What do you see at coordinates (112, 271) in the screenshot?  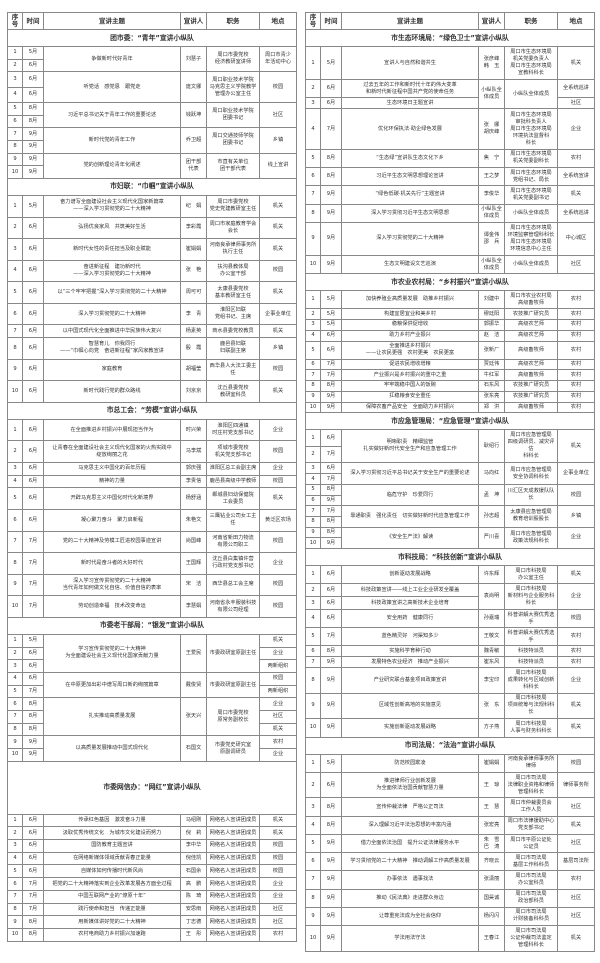 I see `cell-topic: 奋进新征程 建功新时代 ——深入学习贯彻党的二十大精神` at bounding box center [112, 271].